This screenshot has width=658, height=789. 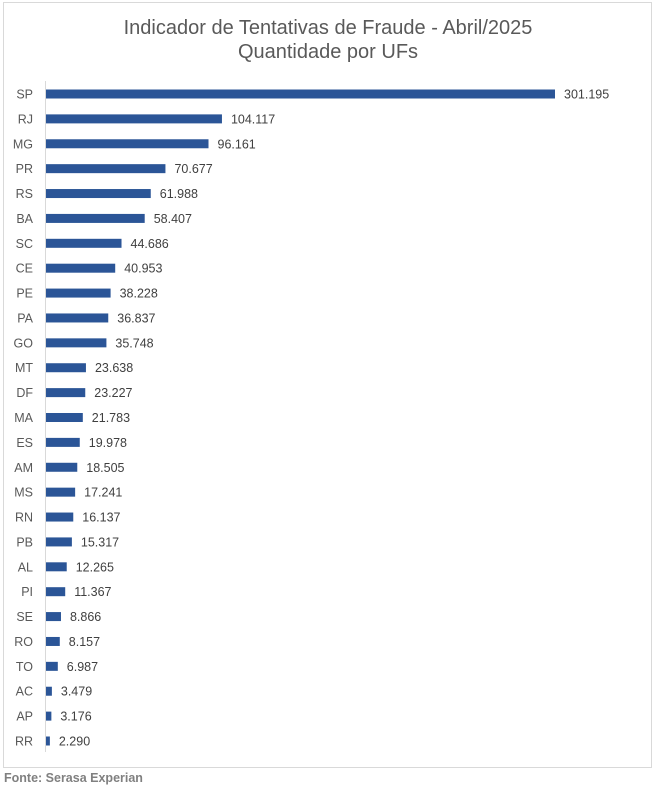 I want to click on bar-sc, so click(x=84, y=243).